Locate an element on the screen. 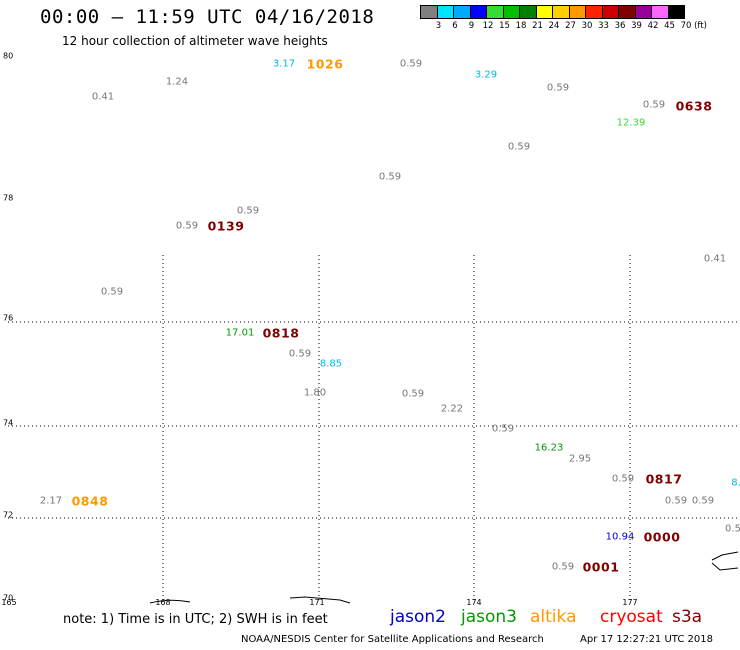 The image size is (740, 650). color-scale-tick: 15 is located at coordinates (504, 26).